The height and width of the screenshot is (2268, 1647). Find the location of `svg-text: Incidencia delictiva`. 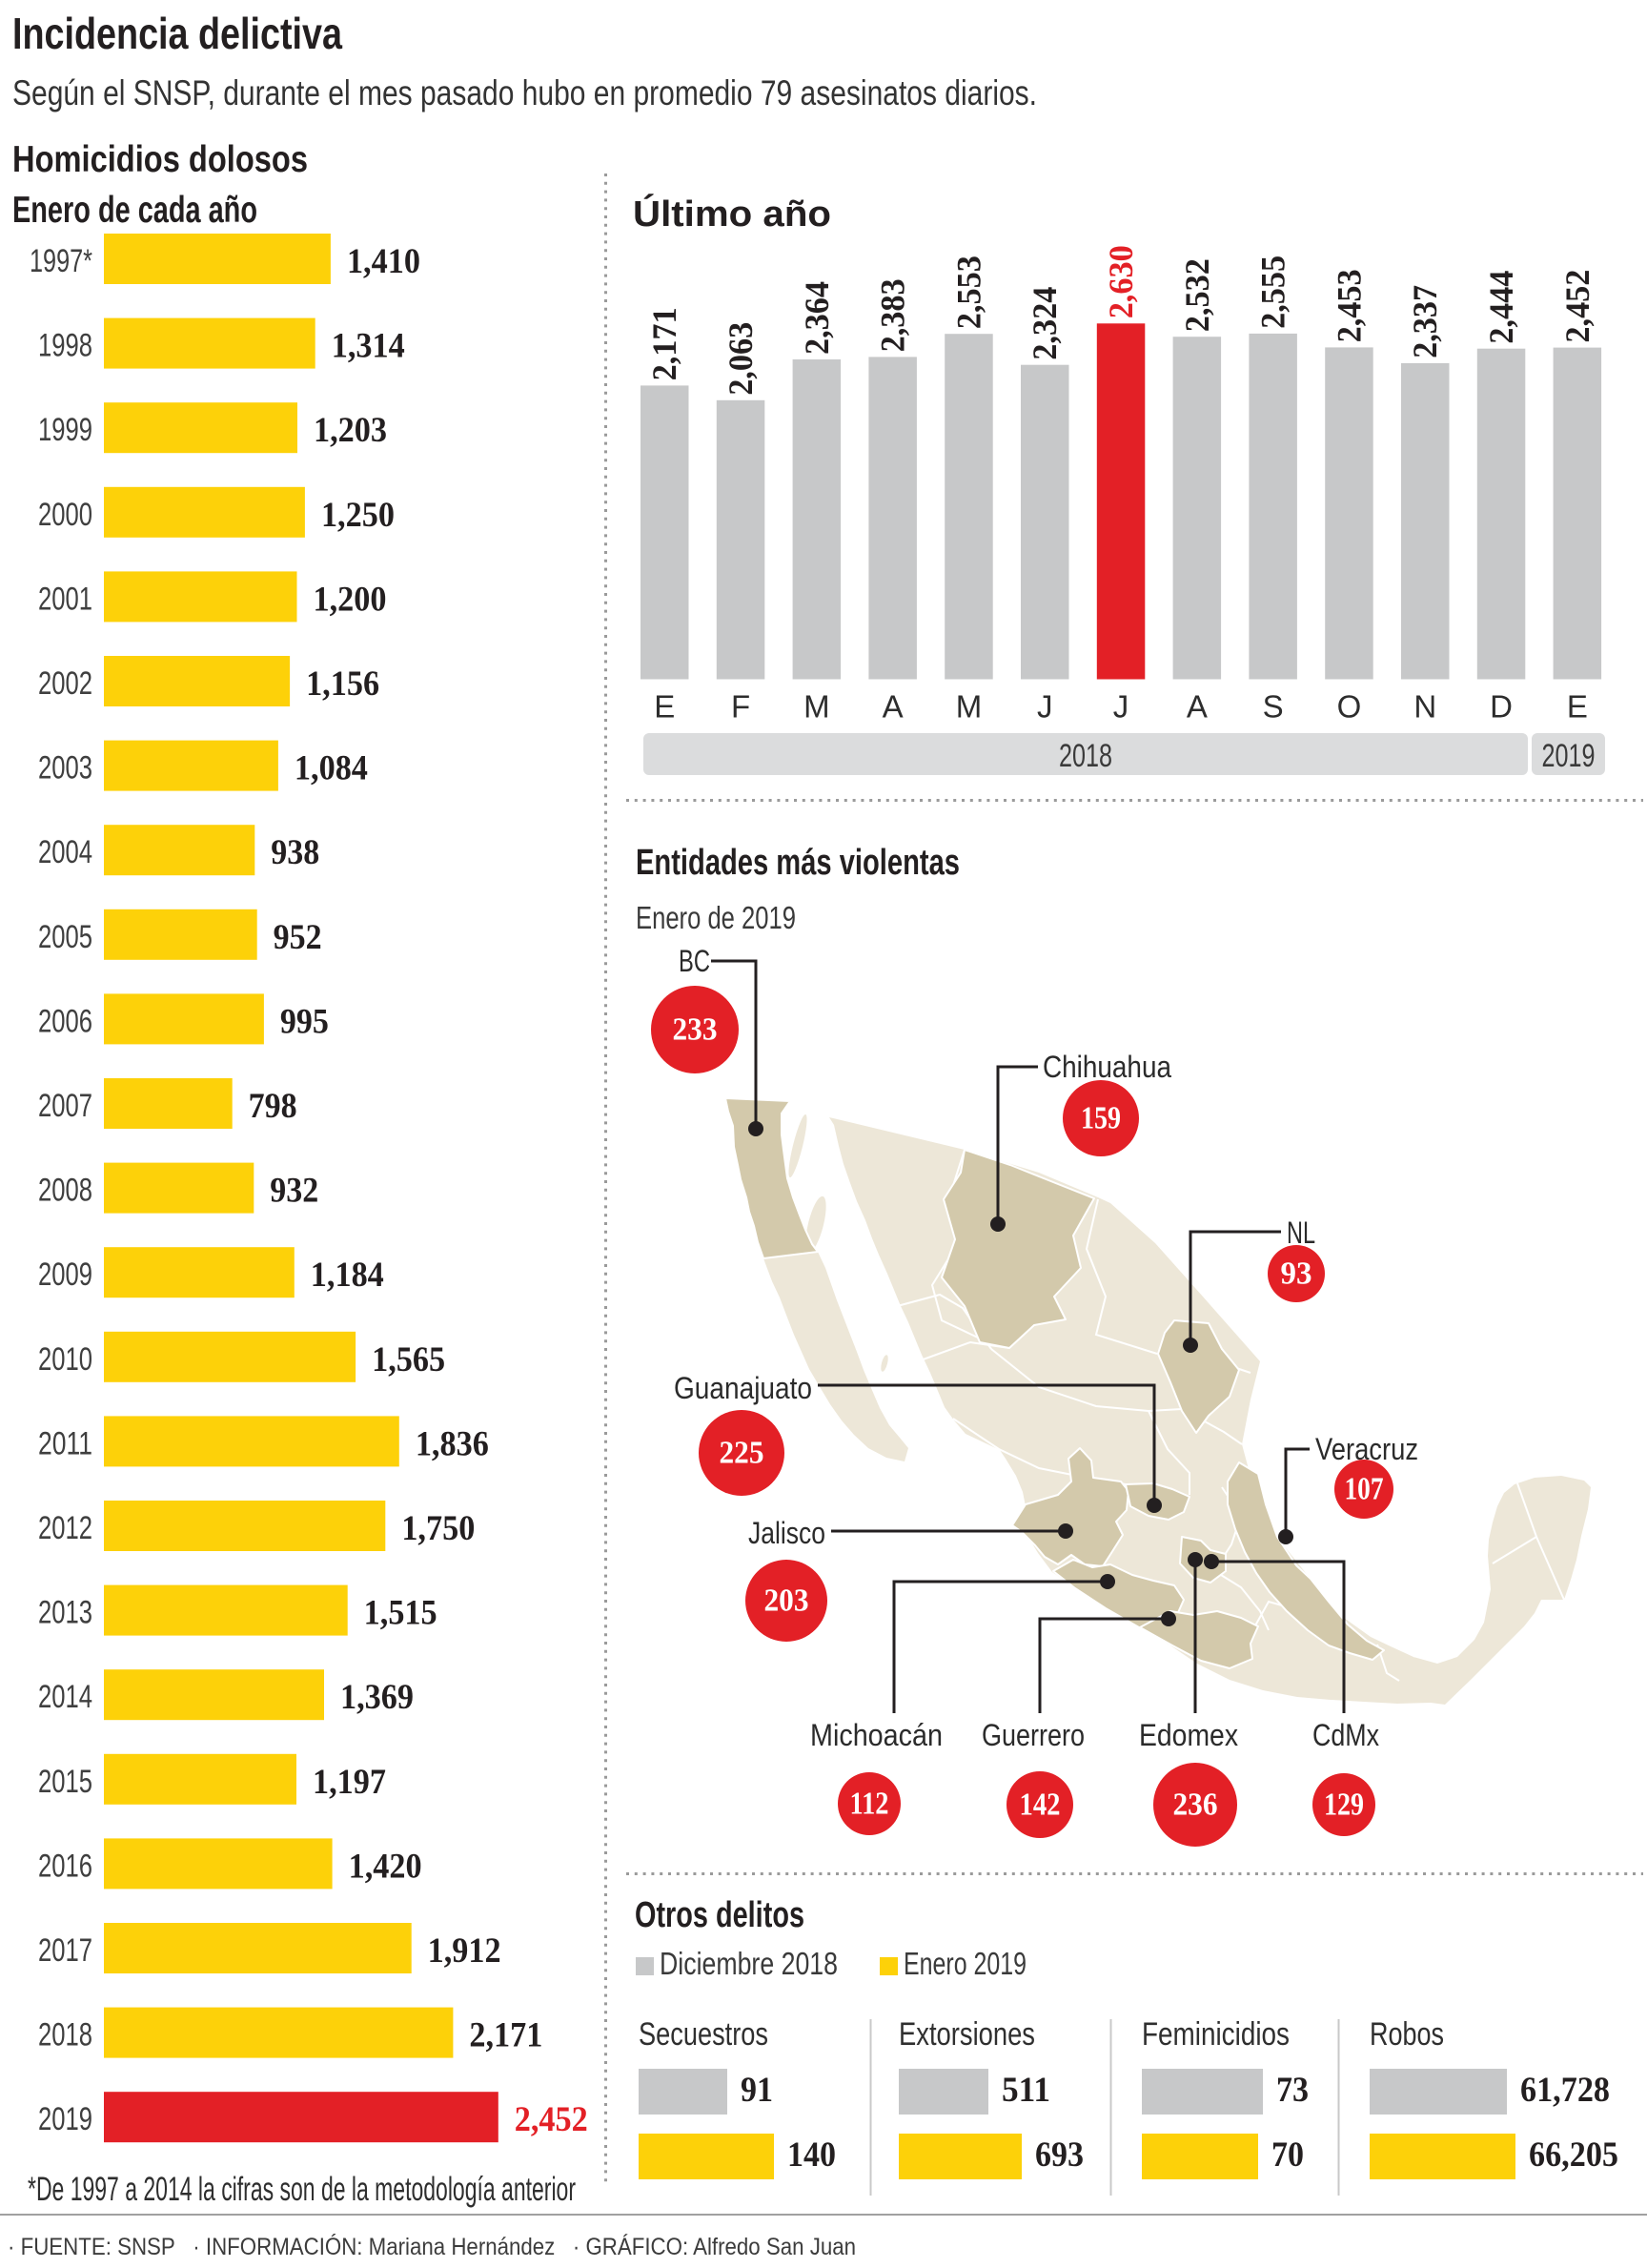

svg-text: Incidencia delictiva is located at coordinates (177, 33).